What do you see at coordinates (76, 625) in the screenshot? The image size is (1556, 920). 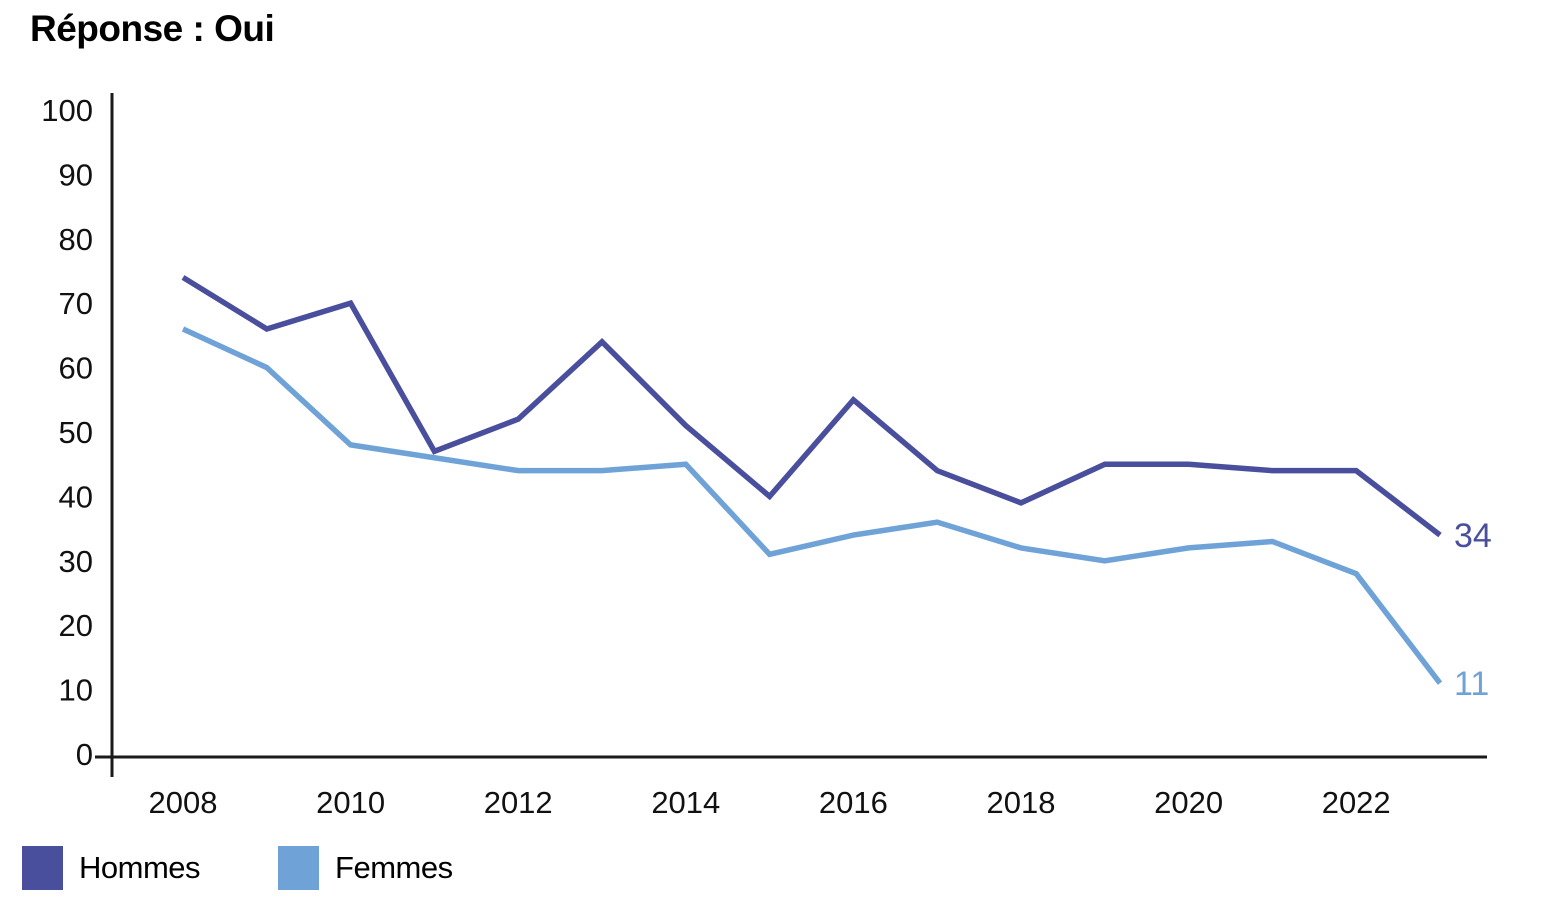 I see `y-tick-label: 20` at bounding box center [76, 625].